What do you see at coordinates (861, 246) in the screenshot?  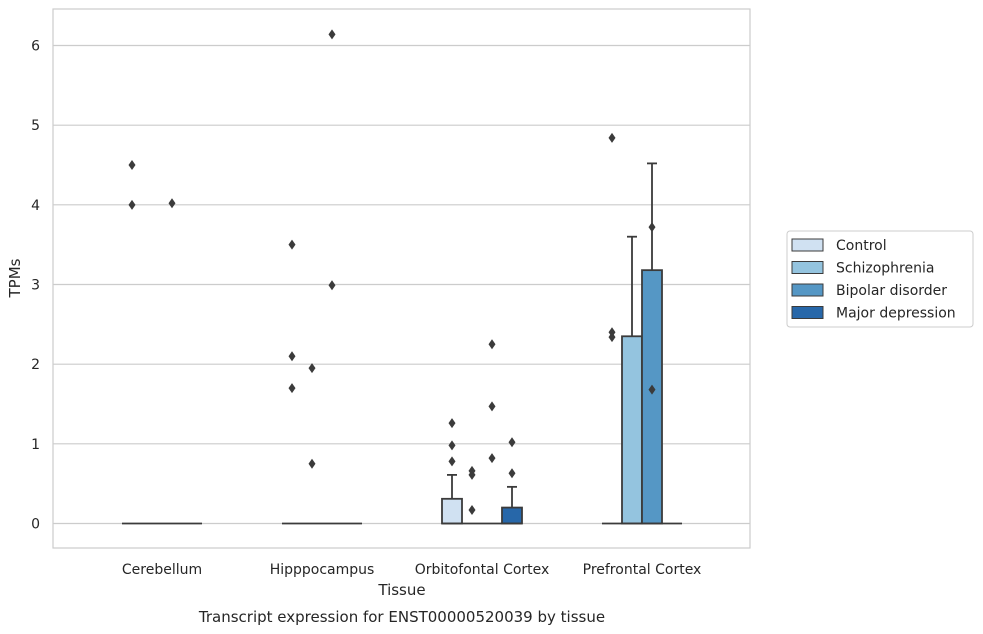 I see `legend-label: Control` at bounding box center [861, 246].